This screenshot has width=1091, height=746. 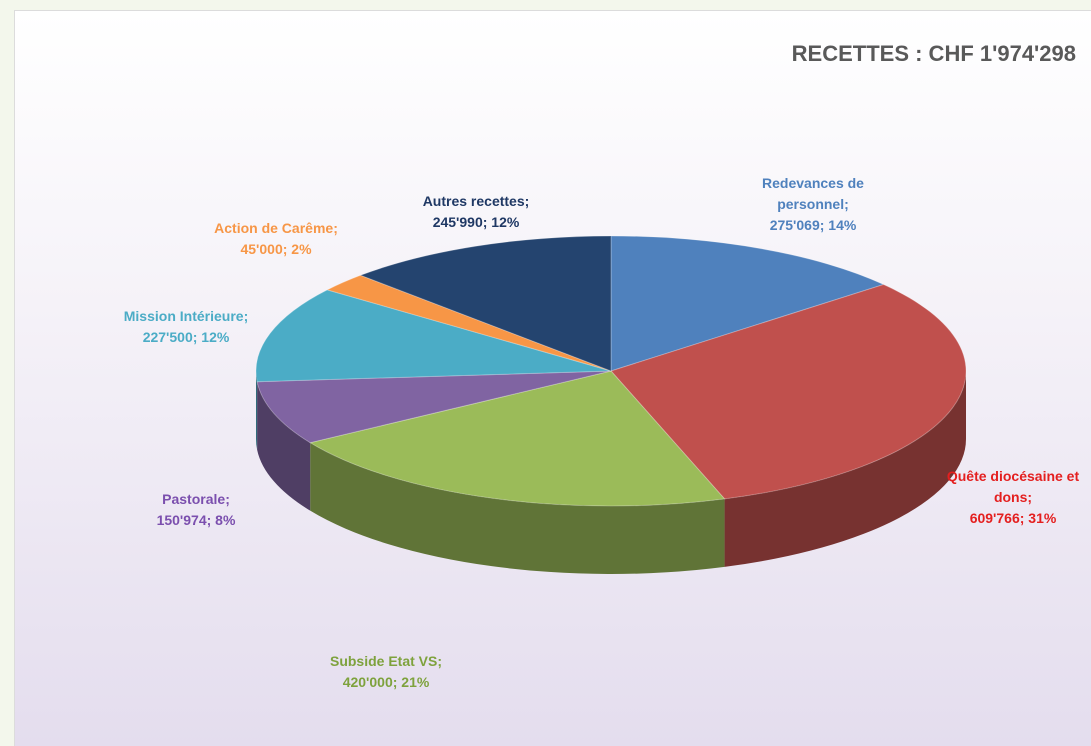 What do you see at coordinates (276, 249) in the screenshot?
I see `value-label: 45'000; 2%` at bounding box center [276, 249].